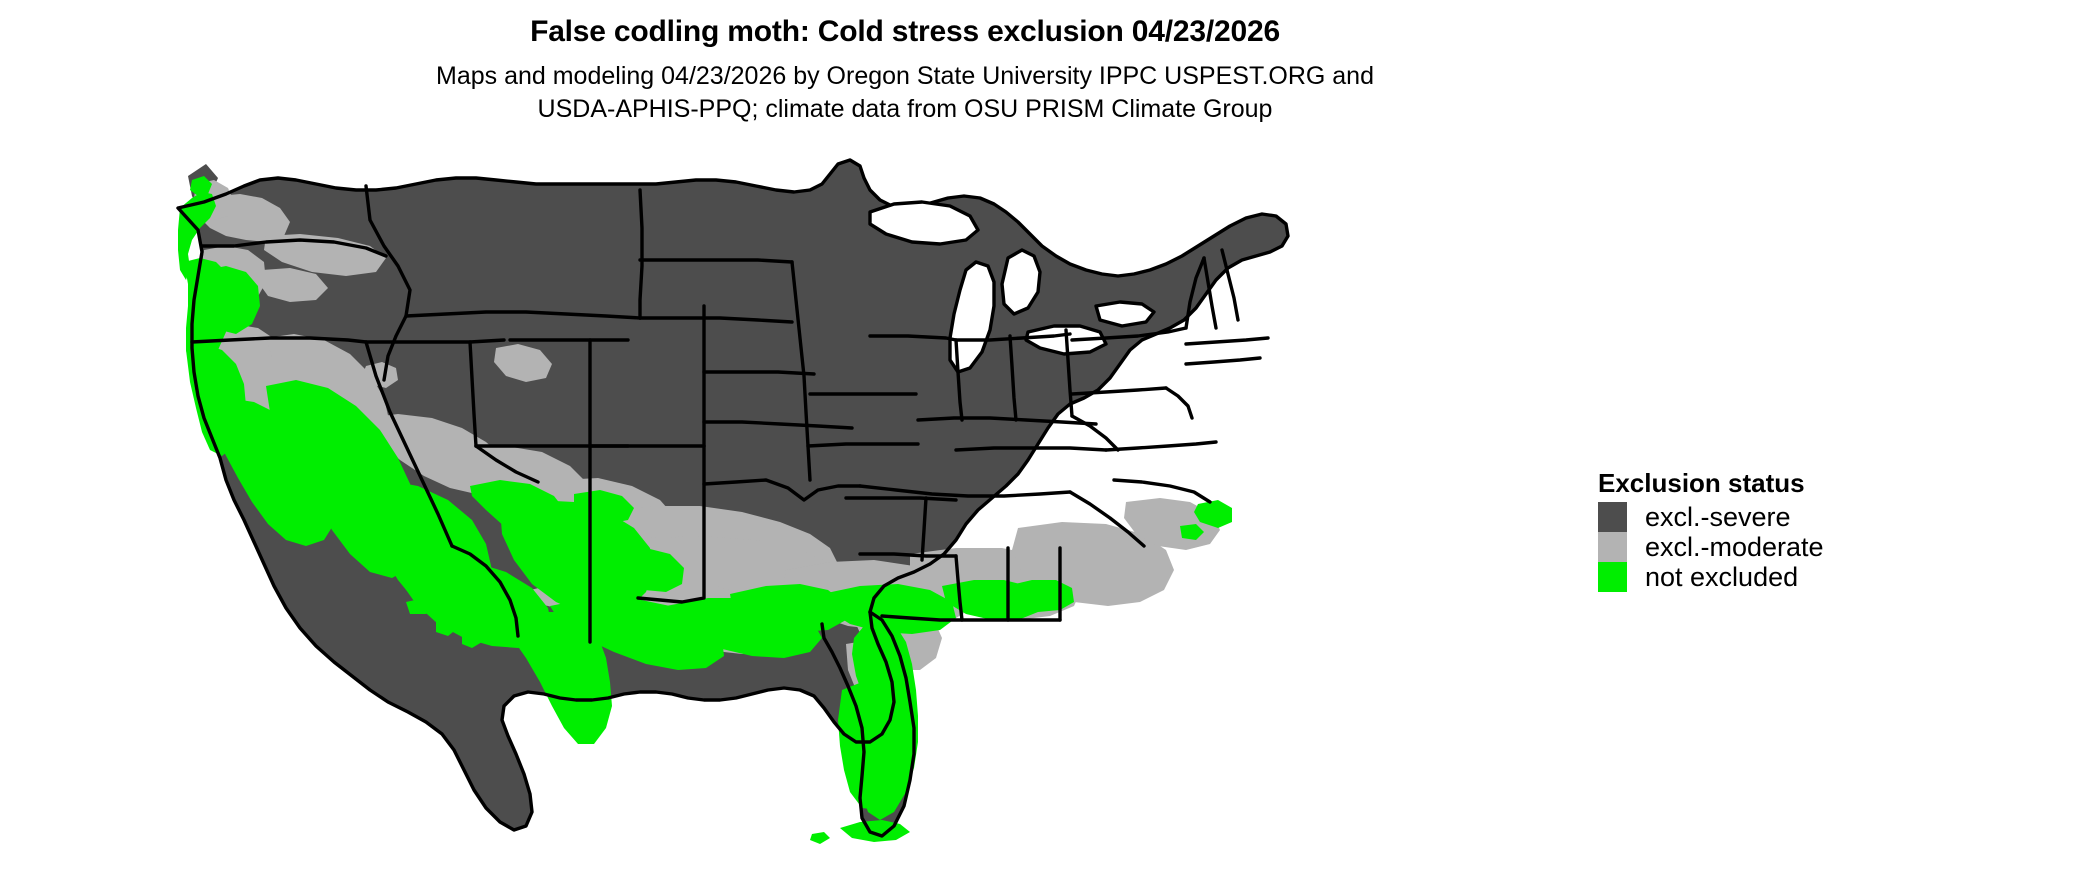 The image size is (2100, 892). Describe the element at coordinates (435, 341) in the screenshot. I see `border-id-nv-ut` at that location.